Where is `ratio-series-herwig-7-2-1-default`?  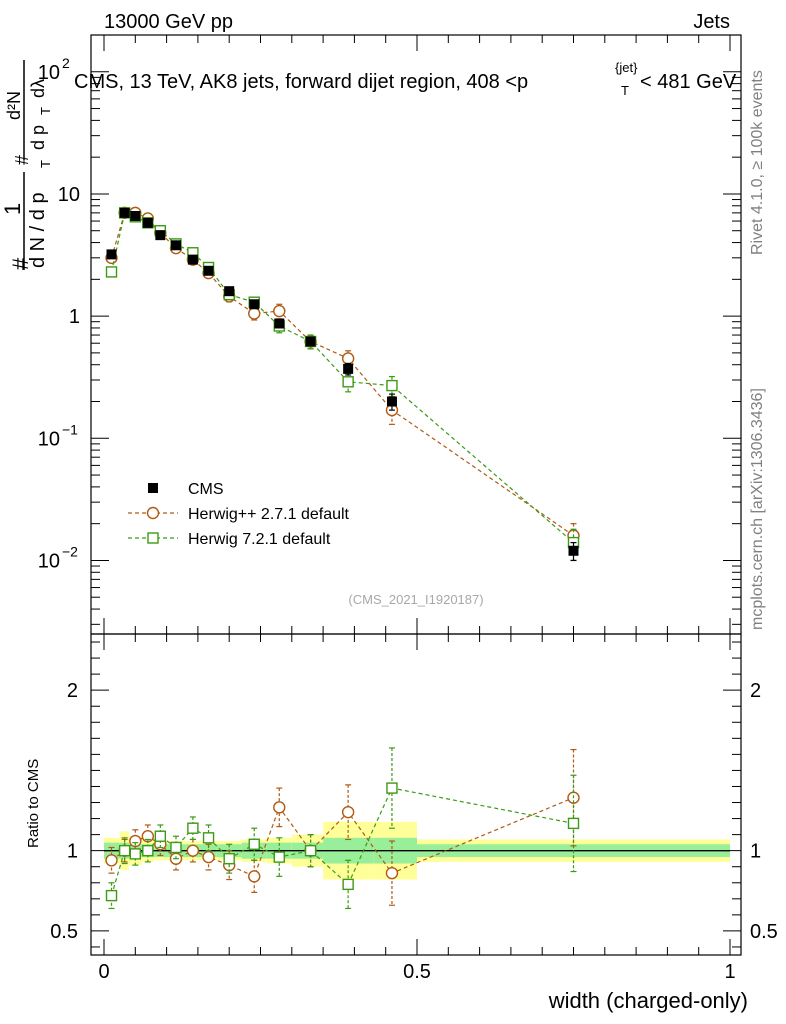 ratio-series-herwig-7-2-1-default is located at coordinates (342, 828).